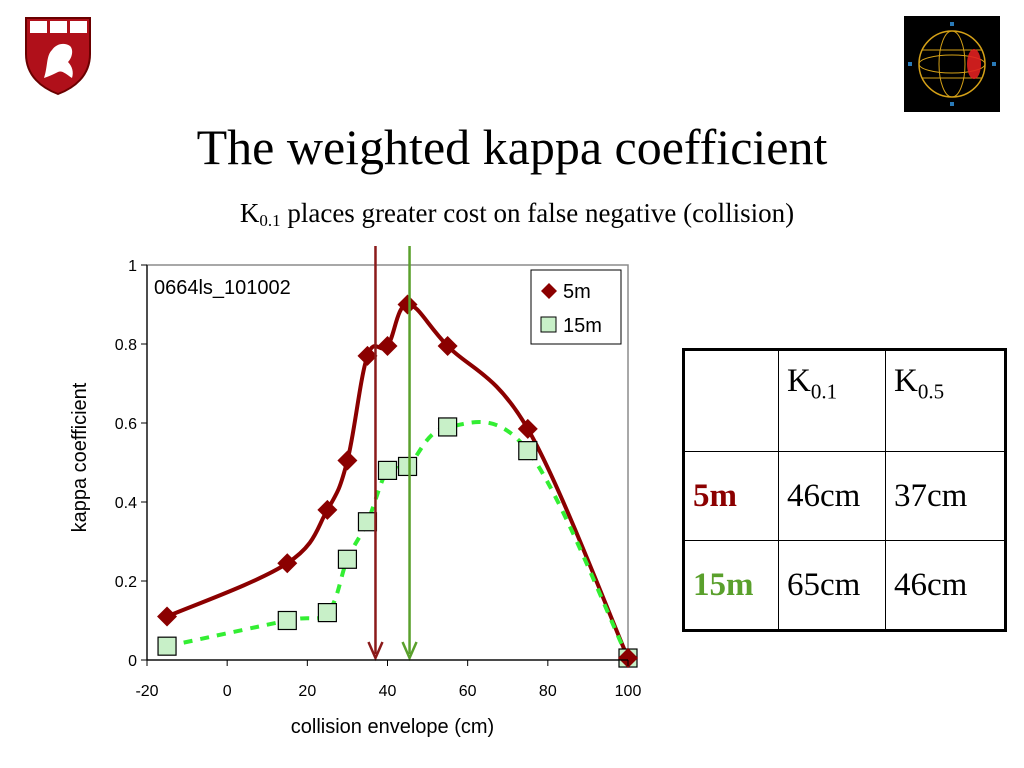 The width and height of the screenshot is (1024, 768). What do you see at coordinates (952, 64) in the screenshot?
I see `globe-logo` at bounding box center [952, 64].